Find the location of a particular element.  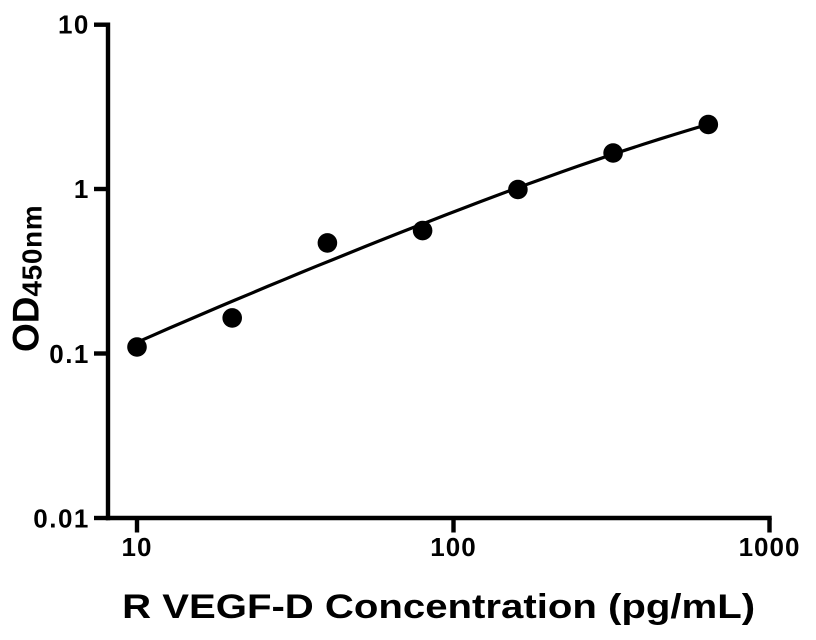

svg-text: 1 is located at coordinates (82, 189).